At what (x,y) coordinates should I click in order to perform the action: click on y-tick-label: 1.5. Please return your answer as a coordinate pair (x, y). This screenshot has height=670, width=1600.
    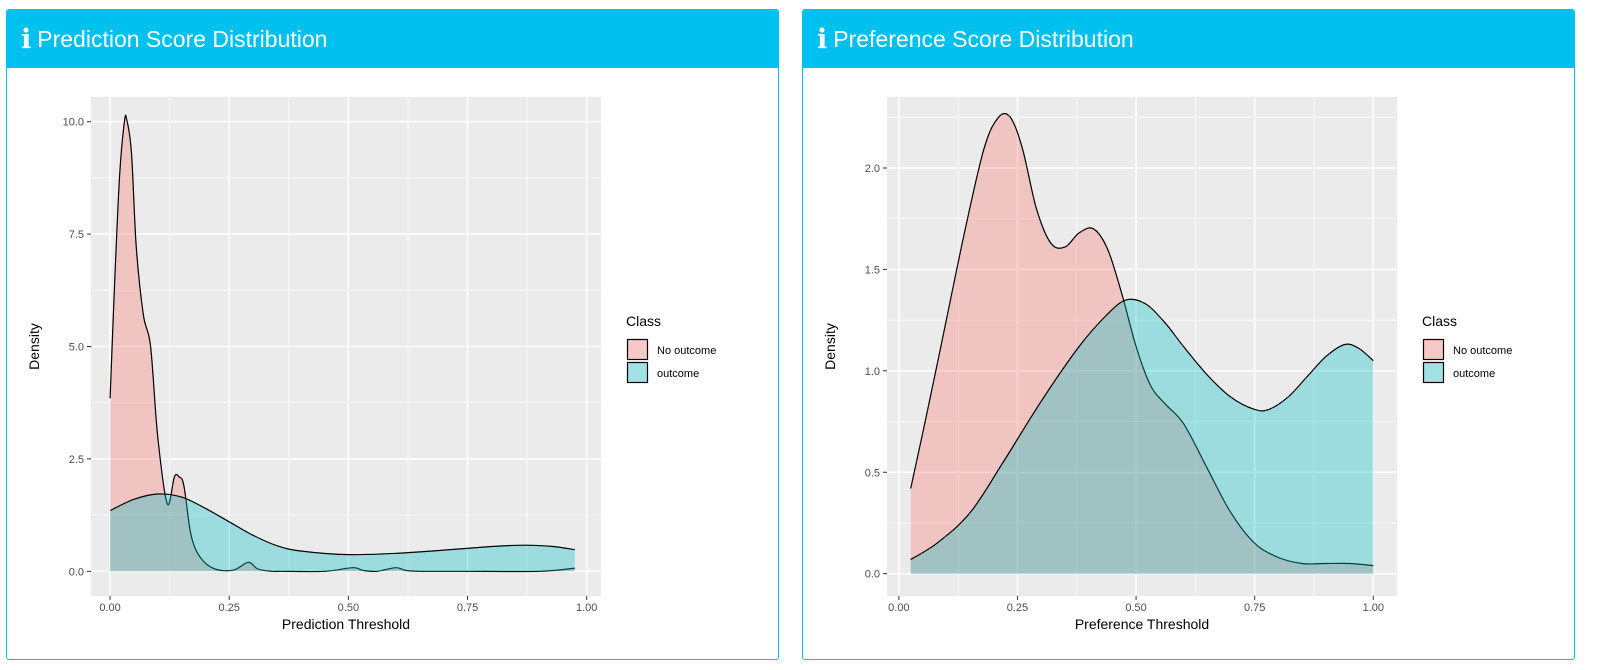
    Looking at the image, I should click on (872, 270).